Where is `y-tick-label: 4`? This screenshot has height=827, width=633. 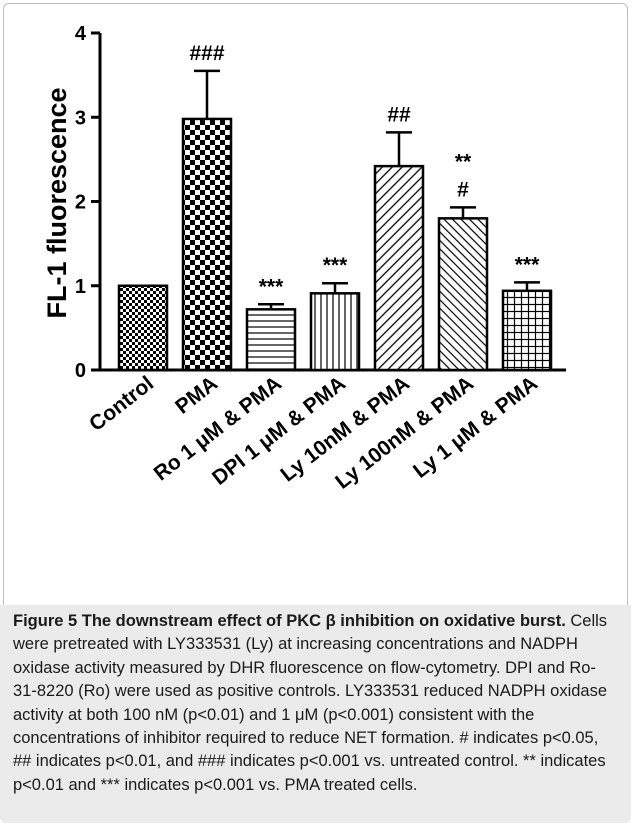 y-tick-label: 4 is located at coordinates (81, 34).